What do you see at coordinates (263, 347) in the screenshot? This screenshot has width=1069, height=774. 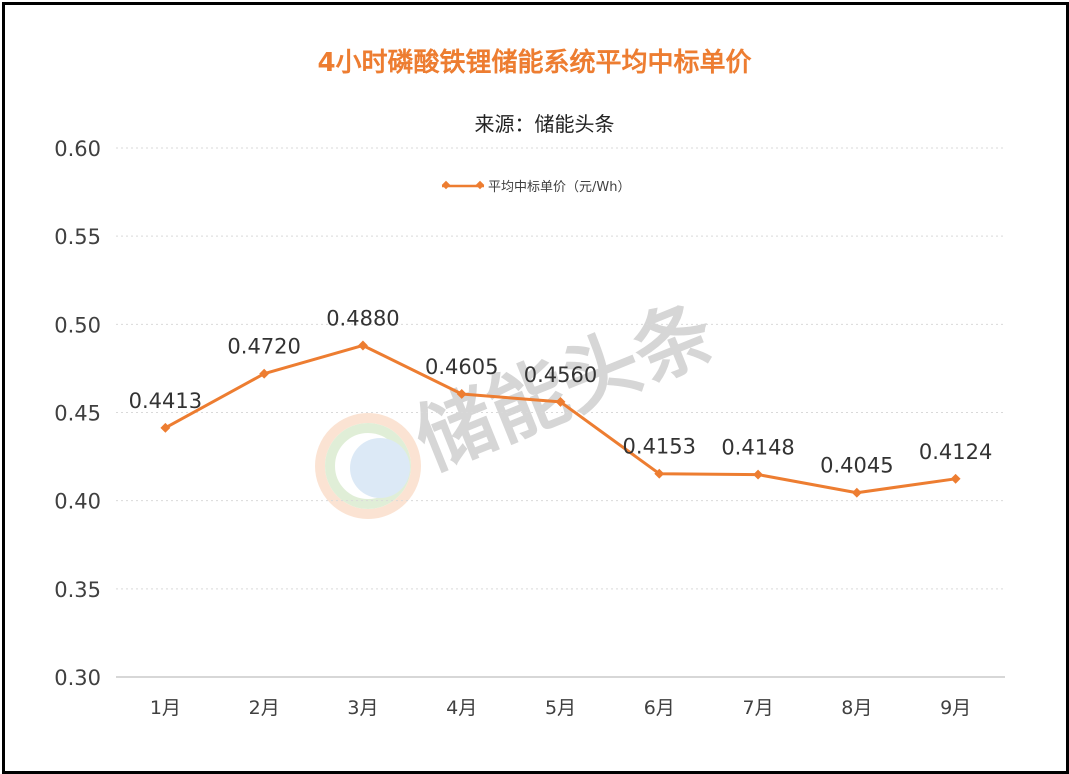 I see `data-label: 0.4720` at bounding box center [263, 347].